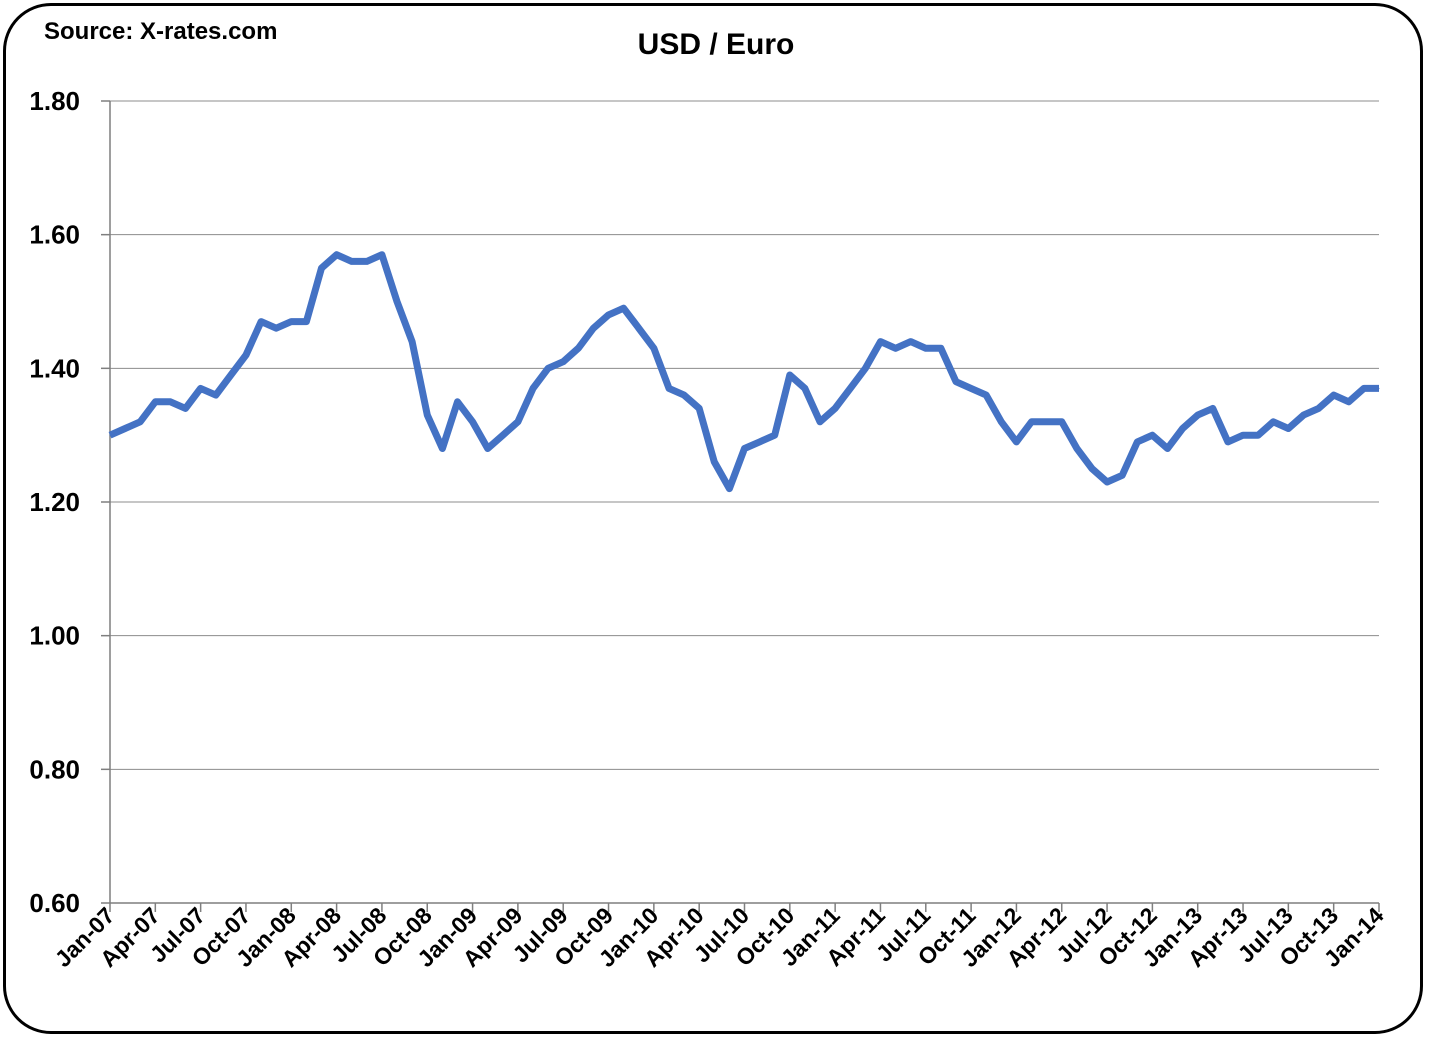 The image size is (1432, 1043). Describe the element at coordinates (54, 502) in the screenshot. I see `y-tick-label: 1.20` at that location.